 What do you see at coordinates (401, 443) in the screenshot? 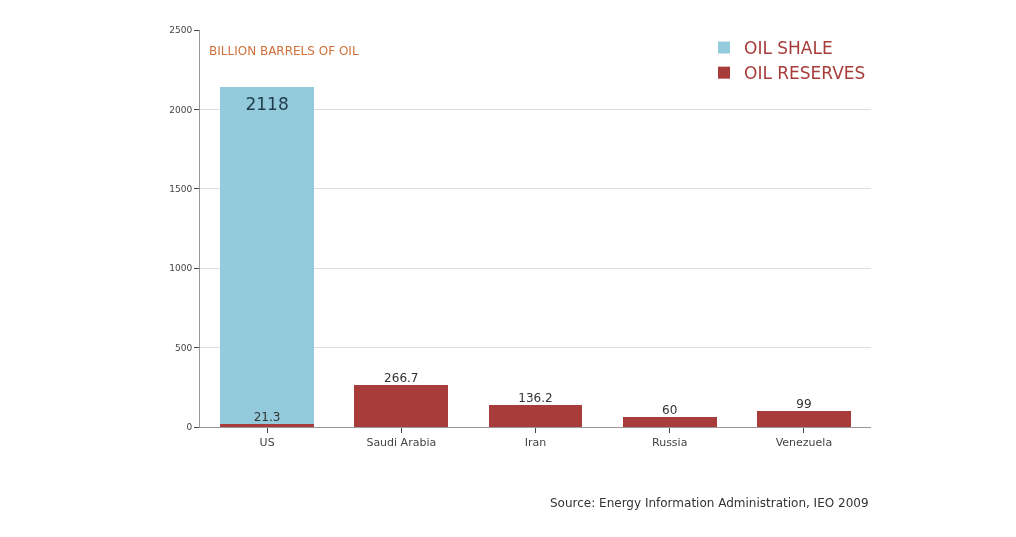
I see `x-tick-label: Saudi Arabia` at bounding box center [401, 443].